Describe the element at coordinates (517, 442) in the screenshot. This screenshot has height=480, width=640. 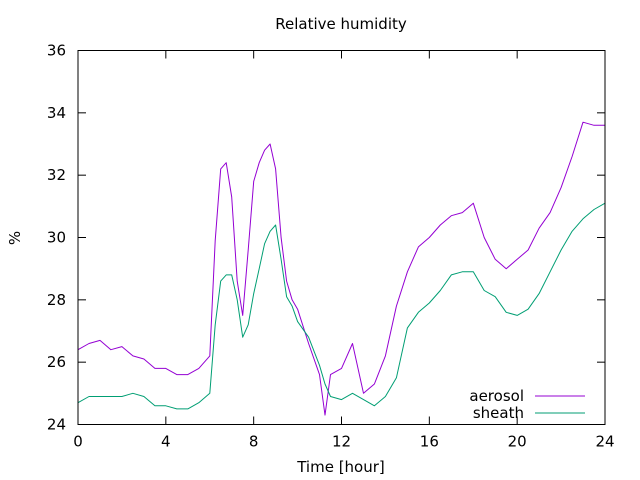
I see `x-tick-label: 20` at that location.